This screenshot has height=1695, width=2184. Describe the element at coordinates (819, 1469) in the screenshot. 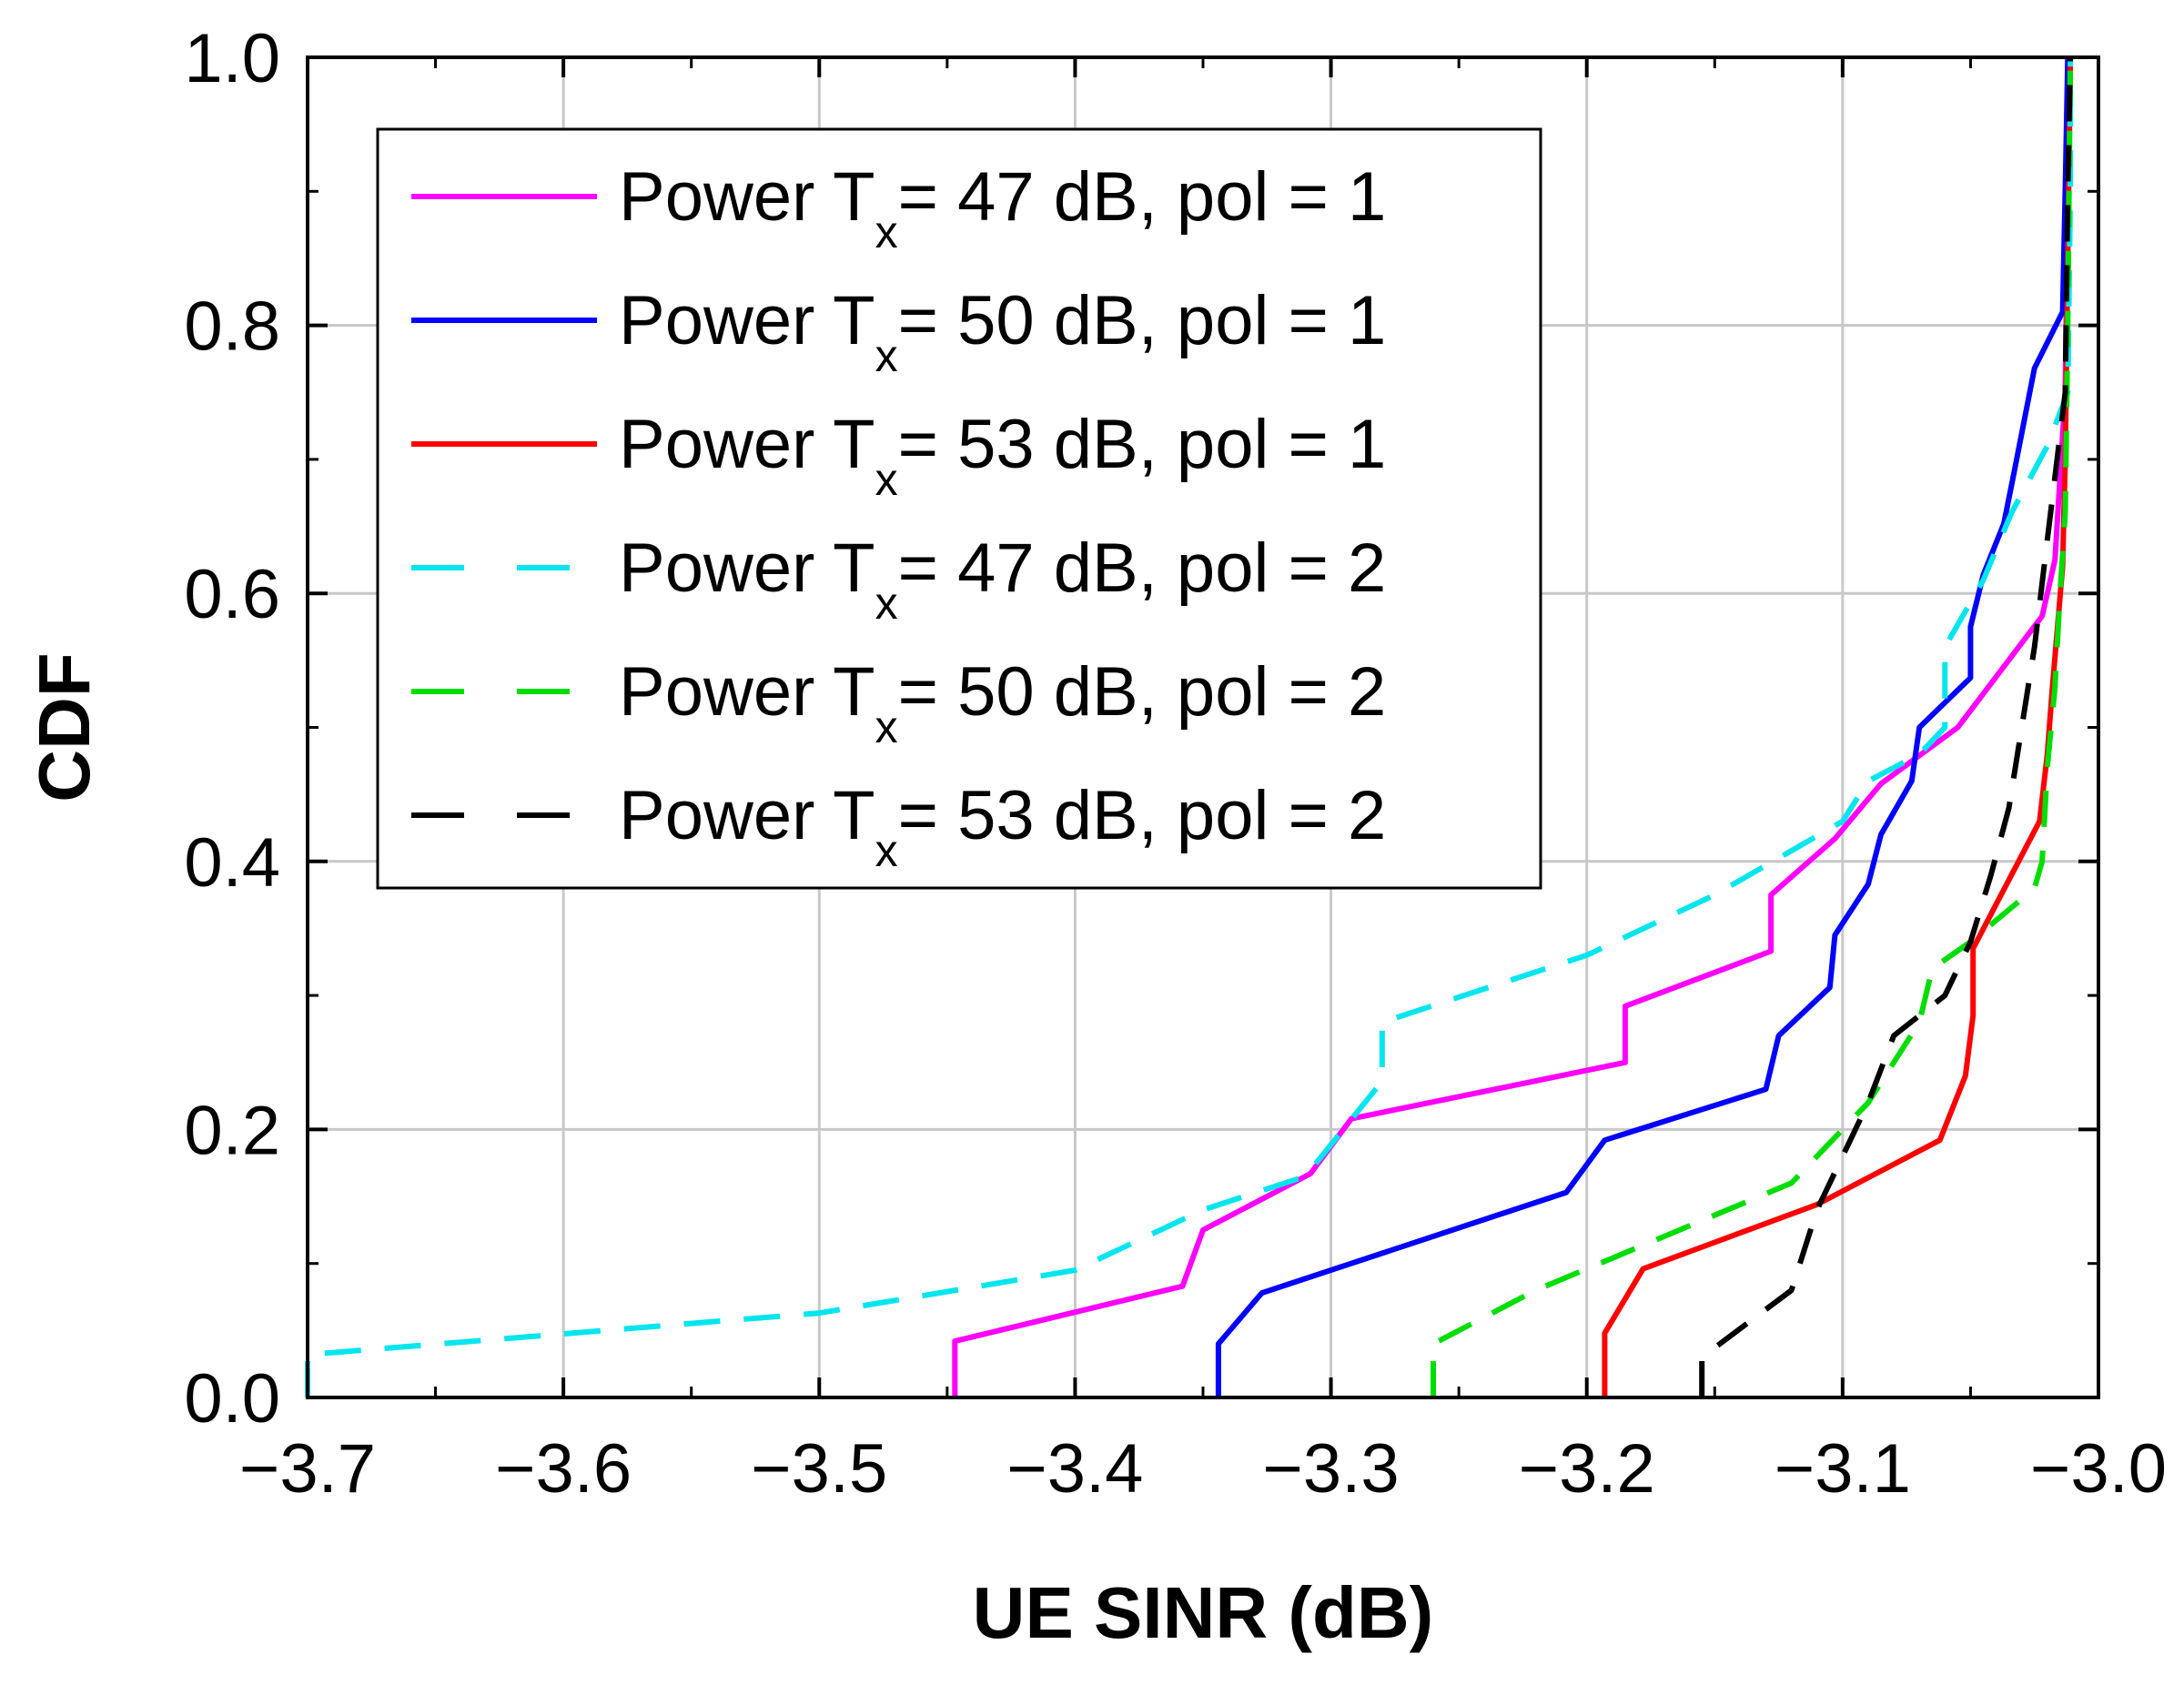

I see `x-tick-label: −3.5` at that location.